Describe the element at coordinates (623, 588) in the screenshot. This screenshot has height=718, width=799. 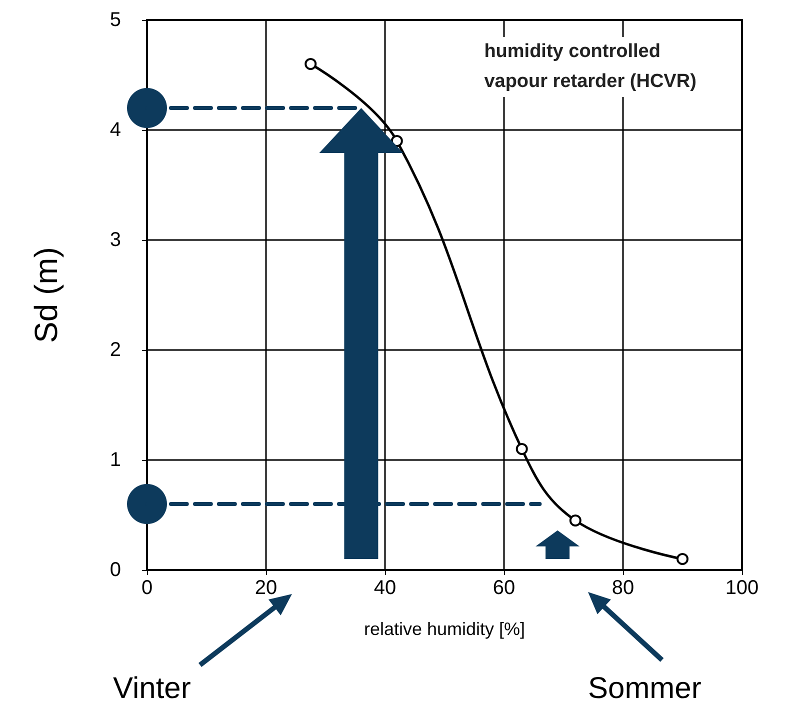
I see `x-tick-label: 80` at that location.